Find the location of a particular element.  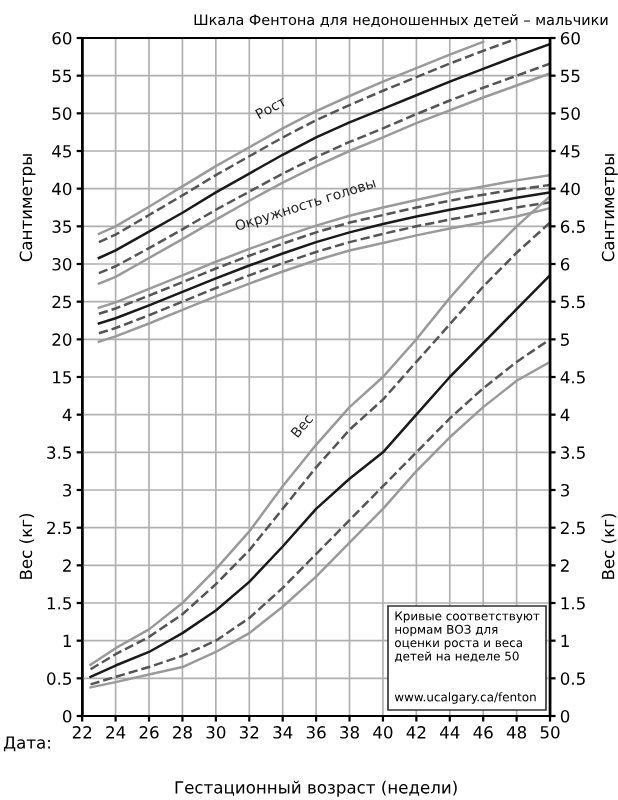

x-tick-label: 26 is located at coordinates (149, 732).